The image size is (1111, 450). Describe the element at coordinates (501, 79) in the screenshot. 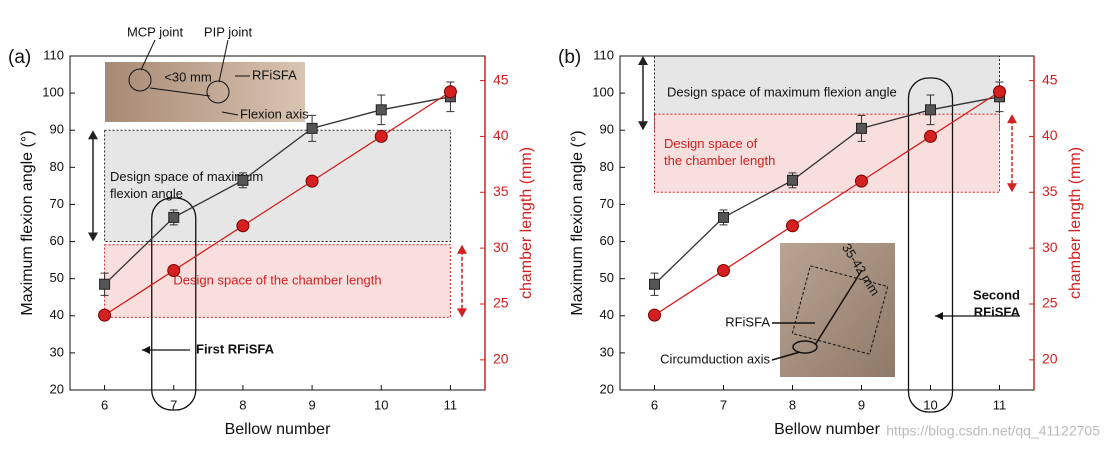

I see `y2-tick-label: 45` at that location.